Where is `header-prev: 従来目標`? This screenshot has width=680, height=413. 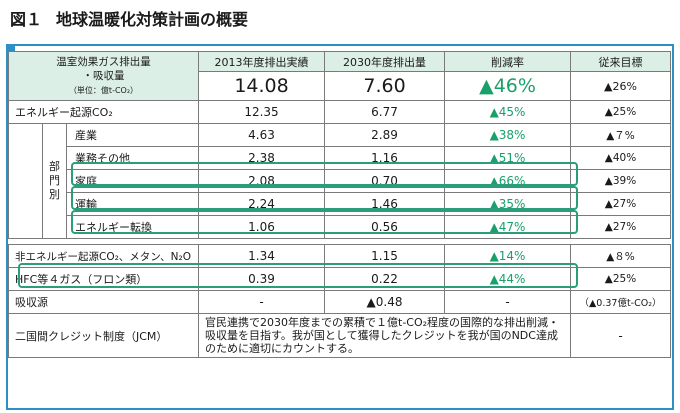 header-prev: 従来目標 is located at coordinates (621, 61).